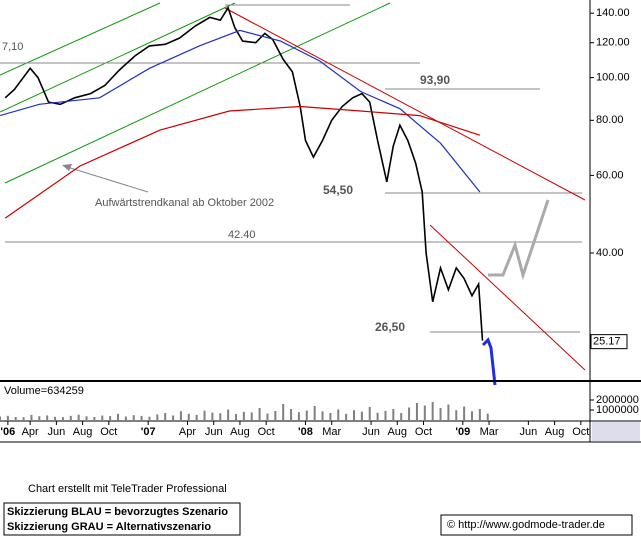 The width and height of the screenshot is (641, 540). What do you see at coordinates (462, 432) in the screenshot?
I see `x-tick-label: '09` at bounding box center [462, 432].